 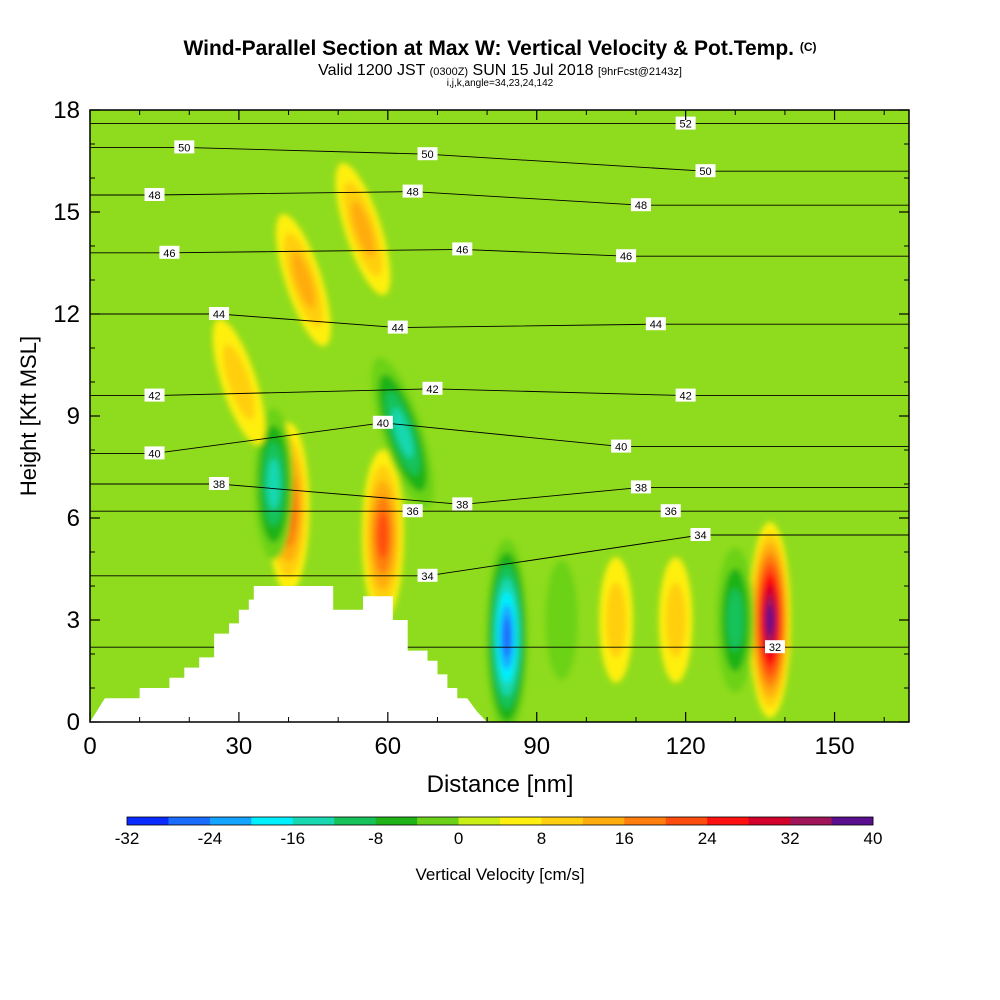 I want to click on svg-text: 32, so click(x=775, y=648).